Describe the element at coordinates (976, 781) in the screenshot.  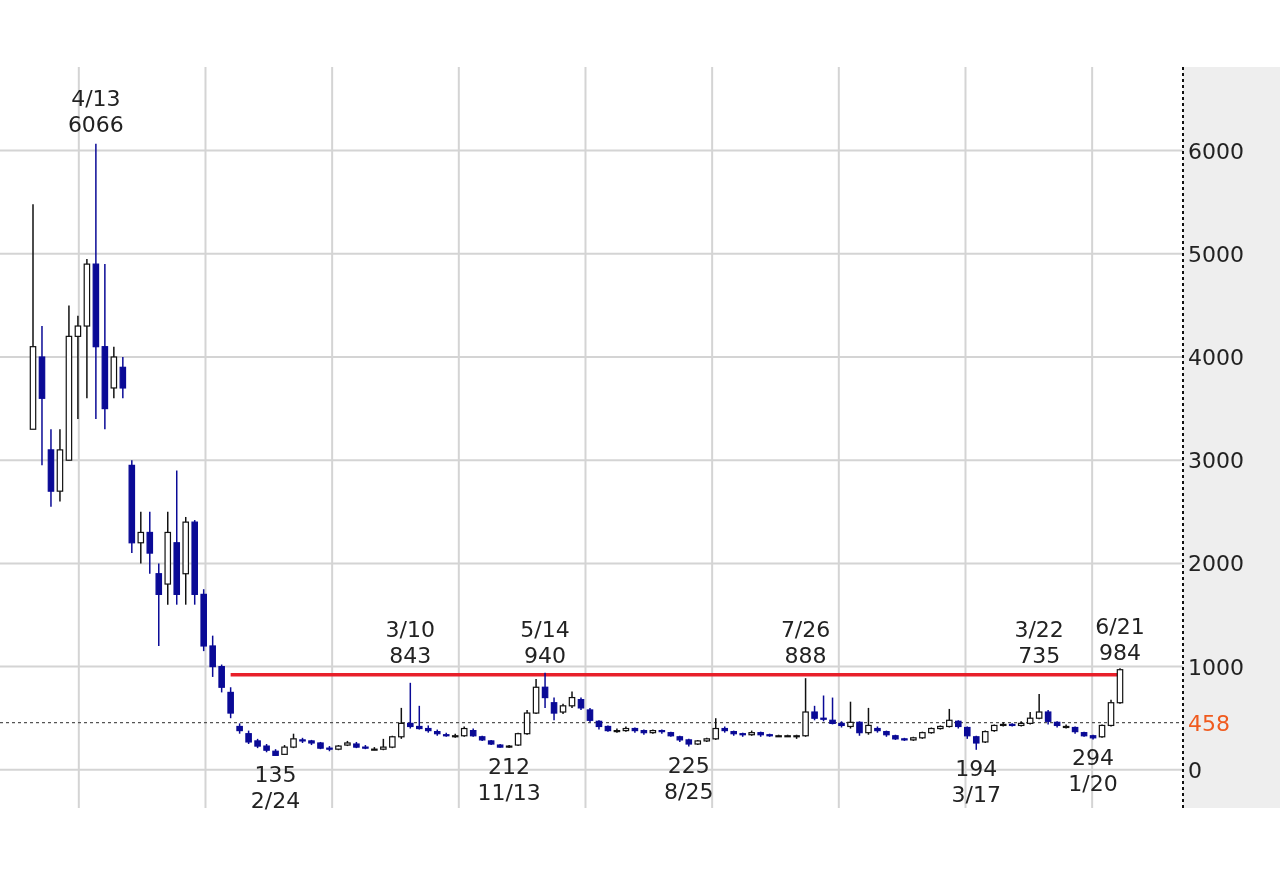
I see `annotation: 194 3/17` at that location.